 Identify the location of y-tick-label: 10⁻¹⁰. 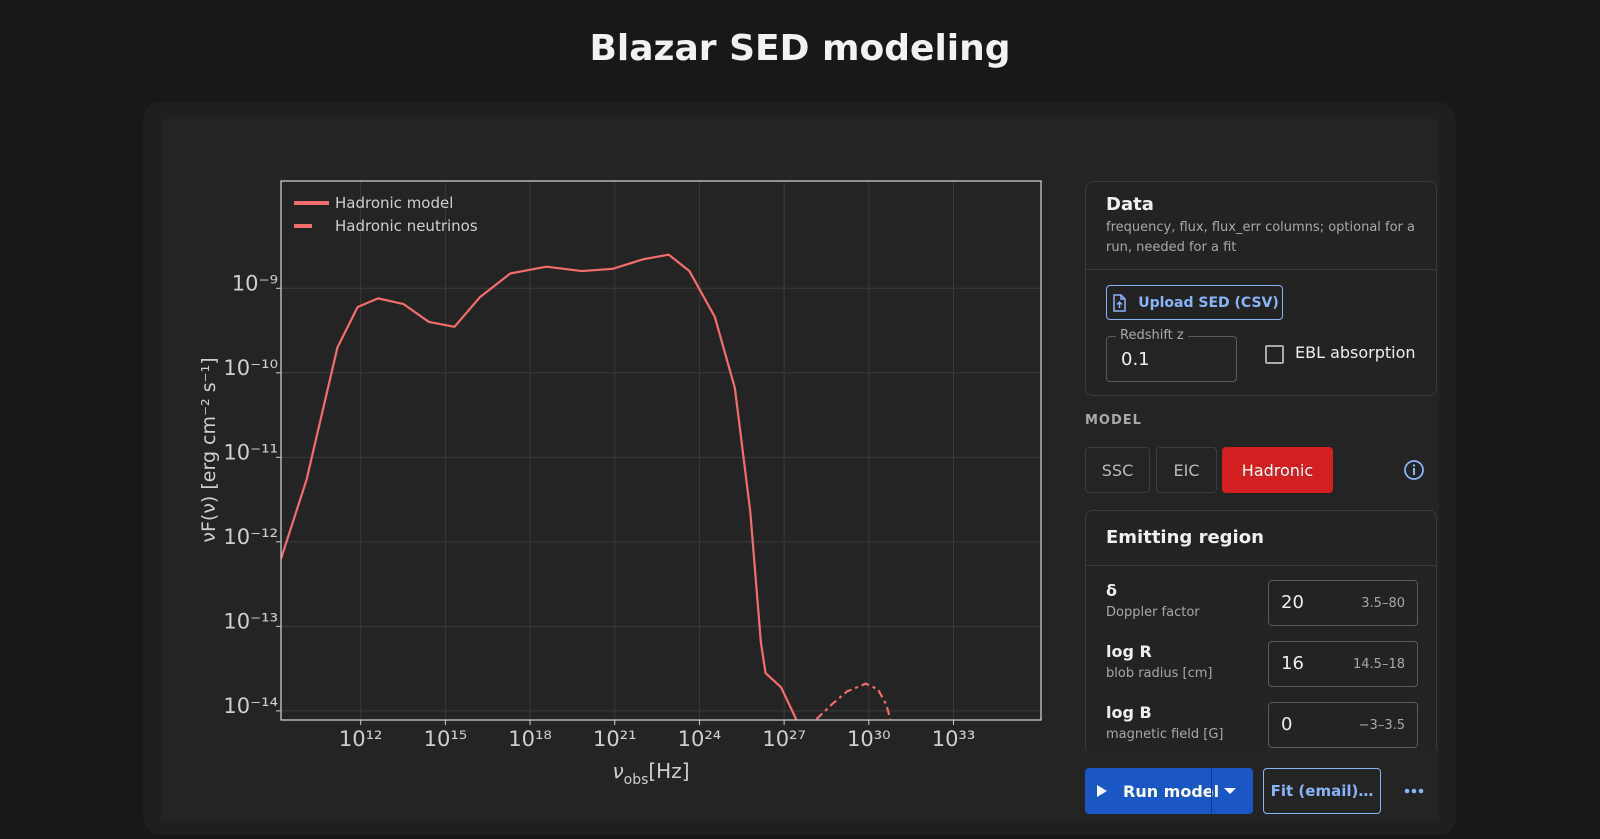
(250, 368).